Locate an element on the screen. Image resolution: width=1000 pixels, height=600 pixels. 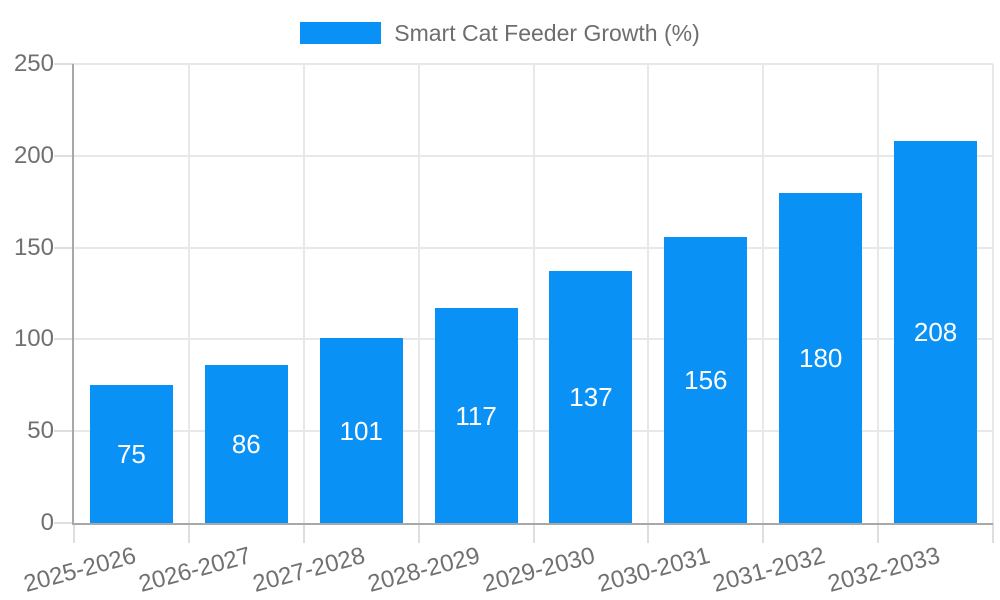
y-tick-label: 150 is located at coordinates (33, 247).